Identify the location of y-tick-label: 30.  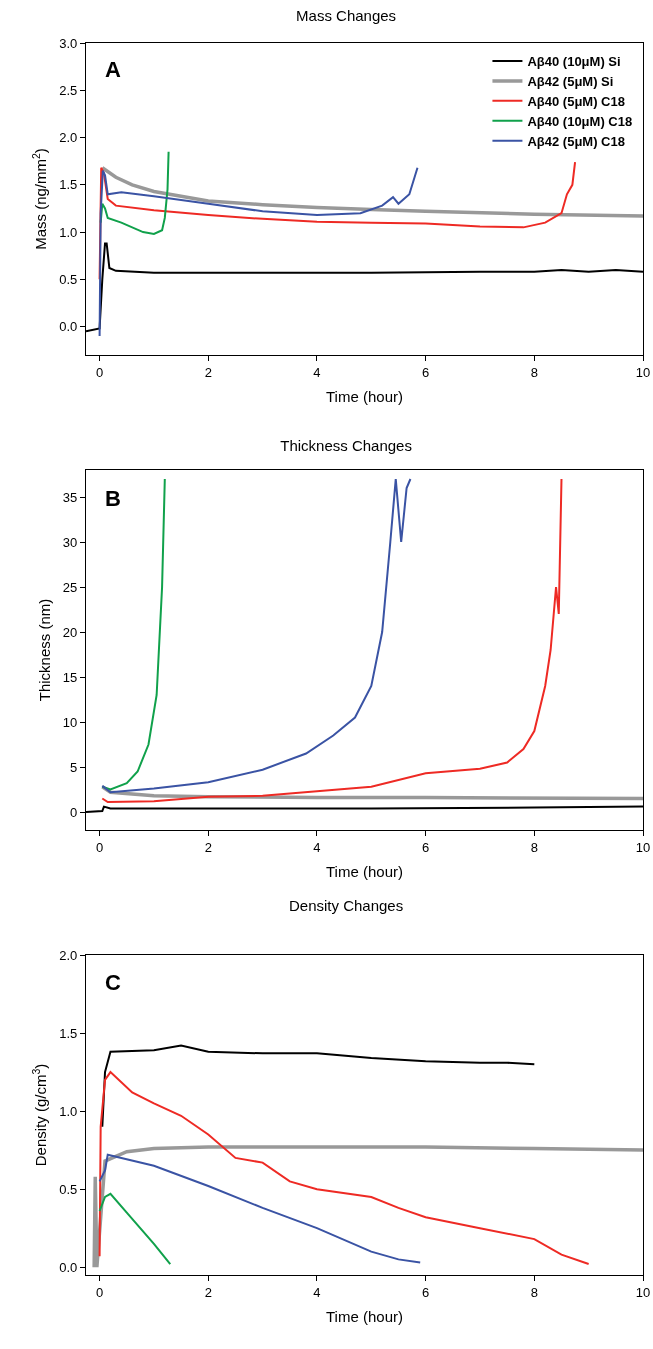
(70, 542).